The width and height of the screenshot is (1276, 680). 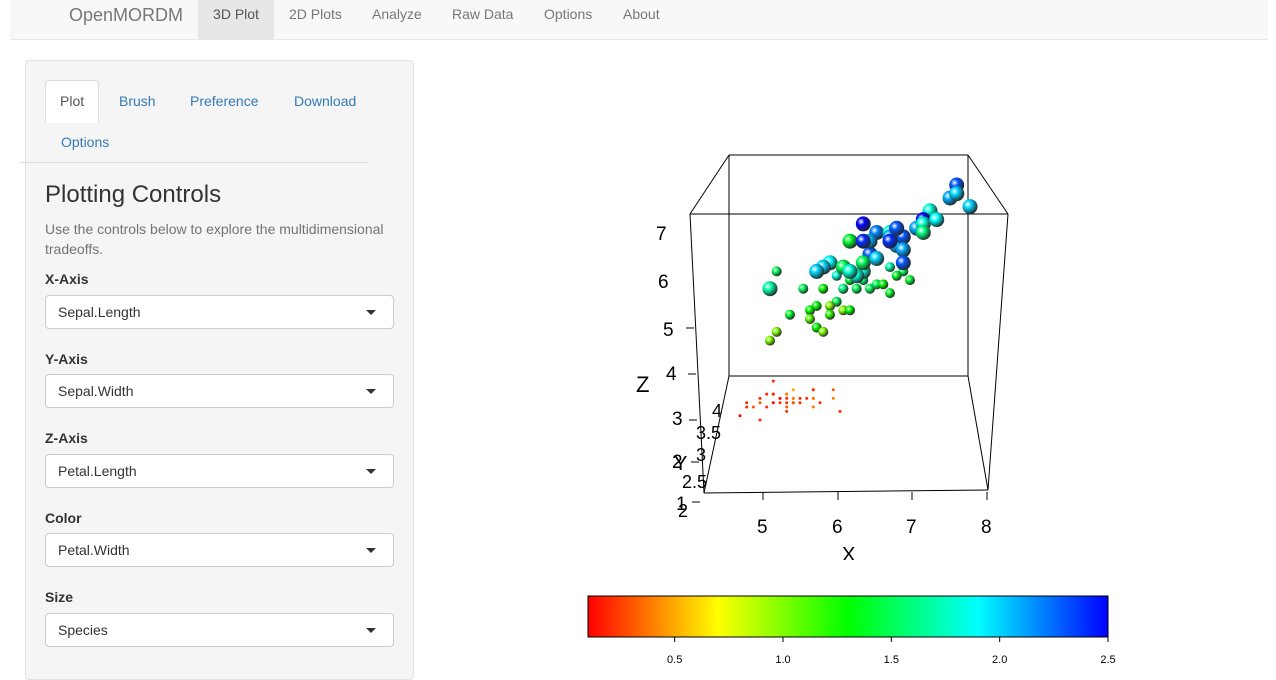 What do you see at coordinates (677, 419) in the screenshot?
I see `z-tick-label: 3` at bounding box center [677, 419].